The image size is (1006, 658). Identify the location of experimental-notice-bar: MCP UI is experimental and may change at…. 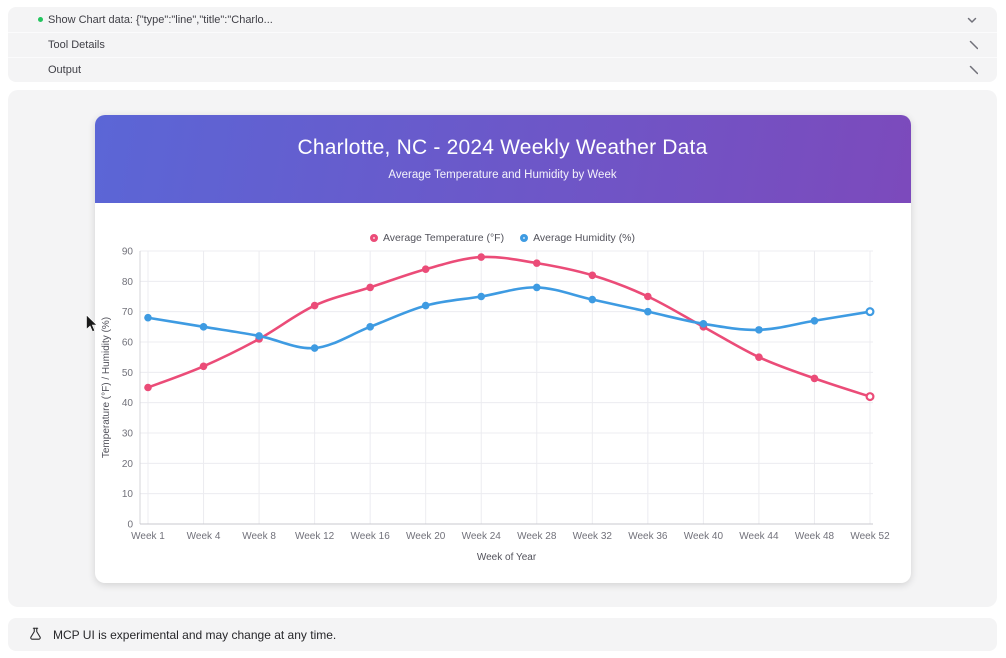
(502, 634).